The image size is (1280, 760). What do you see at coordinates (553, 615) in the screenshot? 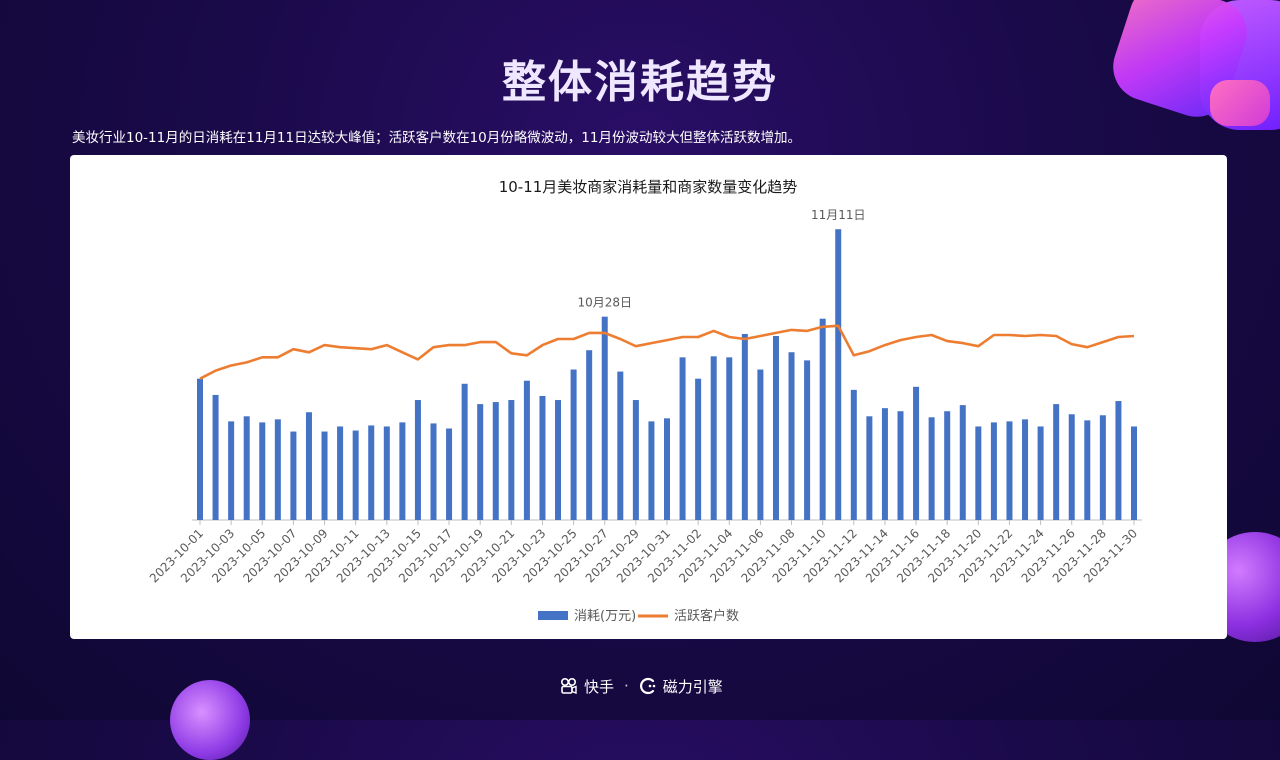
I see `legend-swatch-bar` at bounding box center [553, 615].